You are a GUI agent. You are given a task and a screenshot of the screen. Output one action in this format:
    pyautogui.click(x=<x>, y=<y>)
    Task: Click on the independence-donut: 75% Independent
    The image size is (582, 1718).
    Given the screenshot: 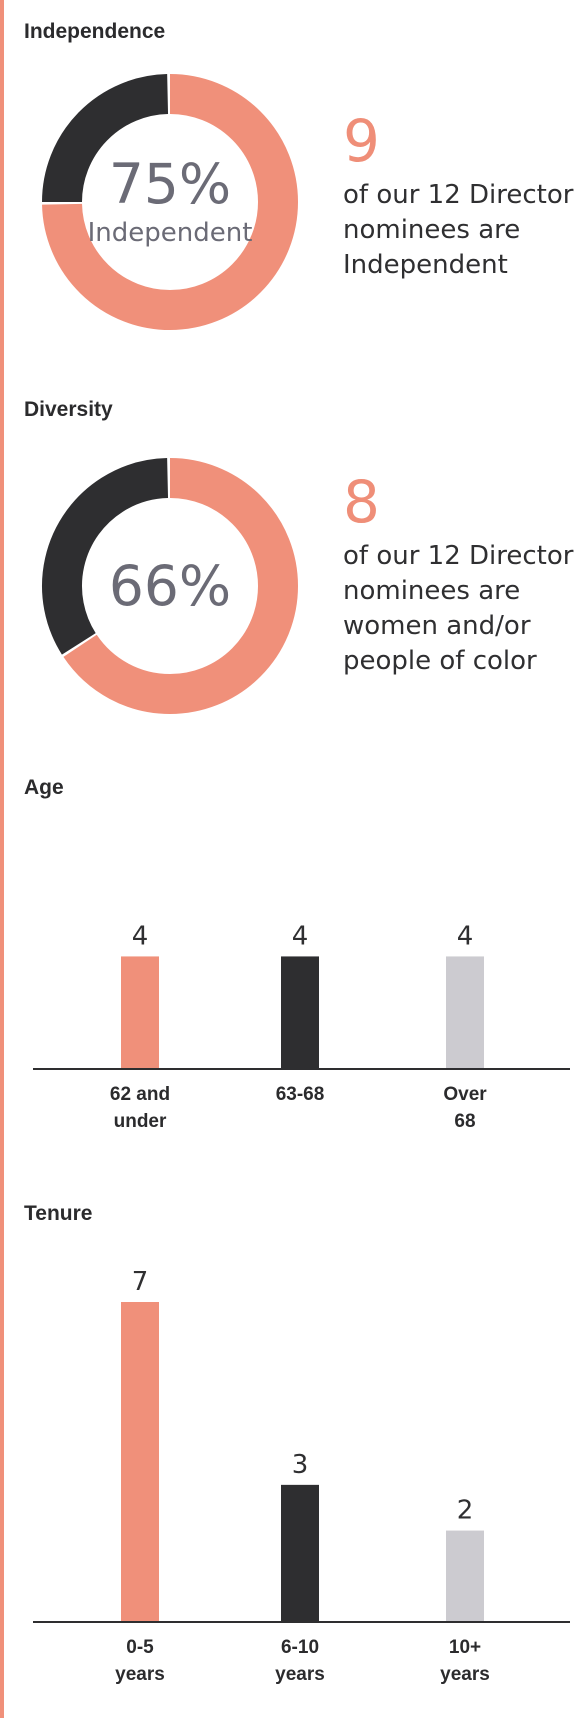 What is the action you would take?
    pyautogui.click(x=170, y=202)
    